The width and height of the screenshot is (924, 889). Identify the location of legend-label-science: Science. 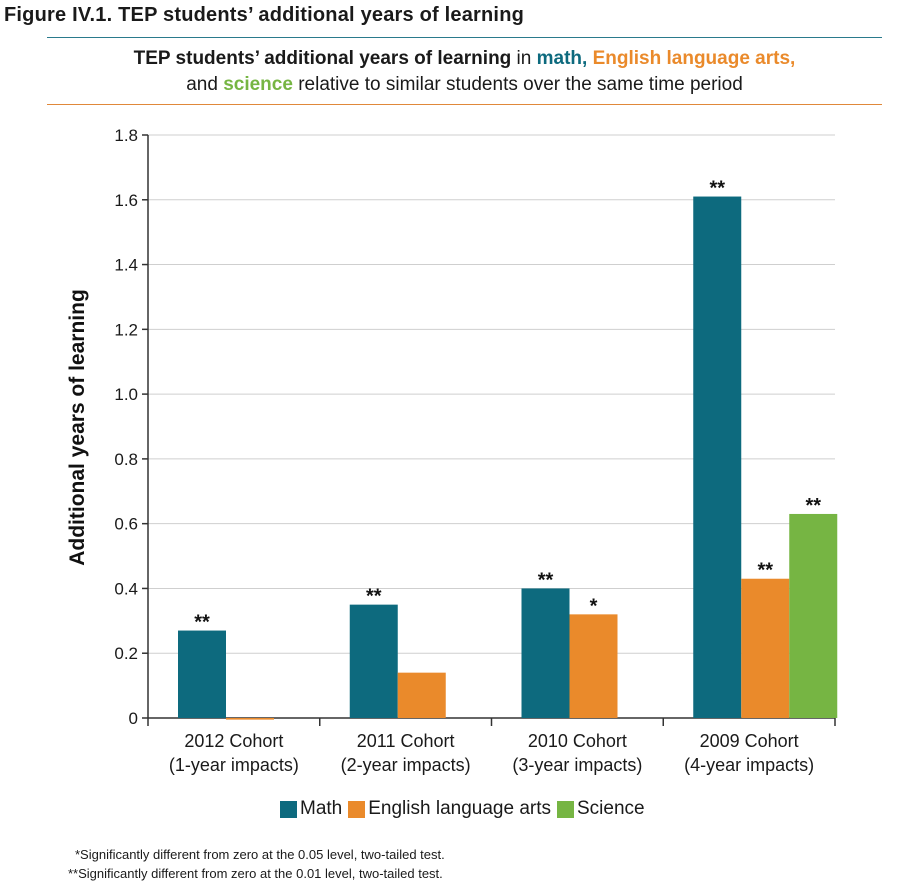
(611, 808).